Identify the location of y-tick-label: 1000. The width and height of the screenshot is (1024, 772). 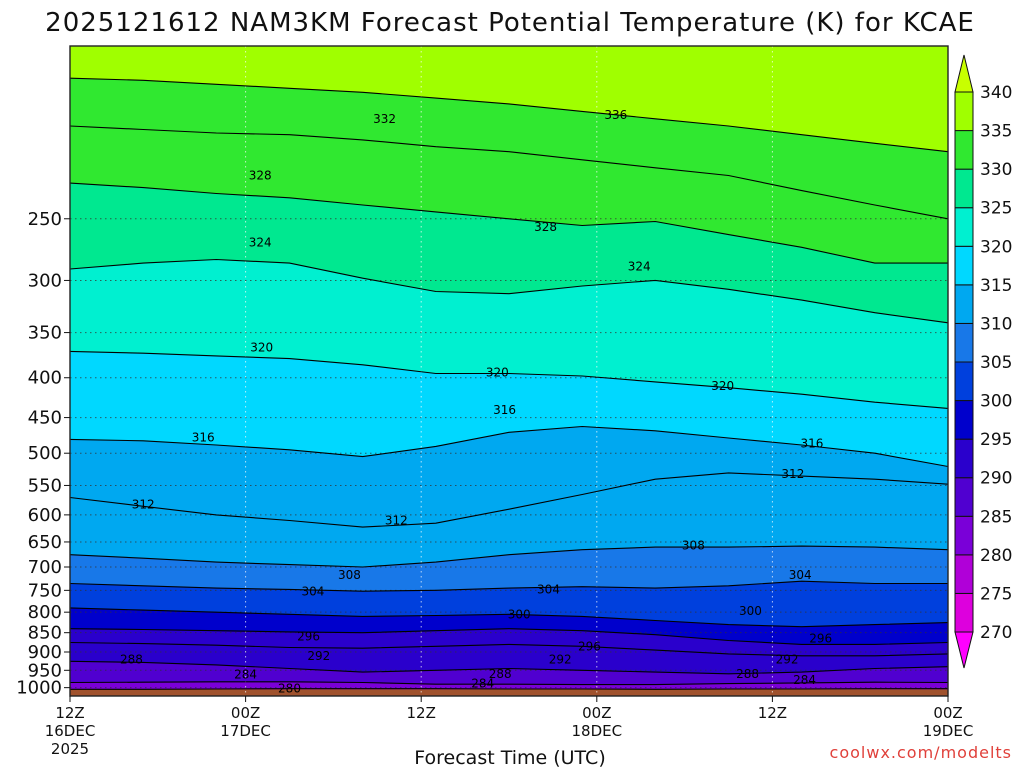
(39, 688).